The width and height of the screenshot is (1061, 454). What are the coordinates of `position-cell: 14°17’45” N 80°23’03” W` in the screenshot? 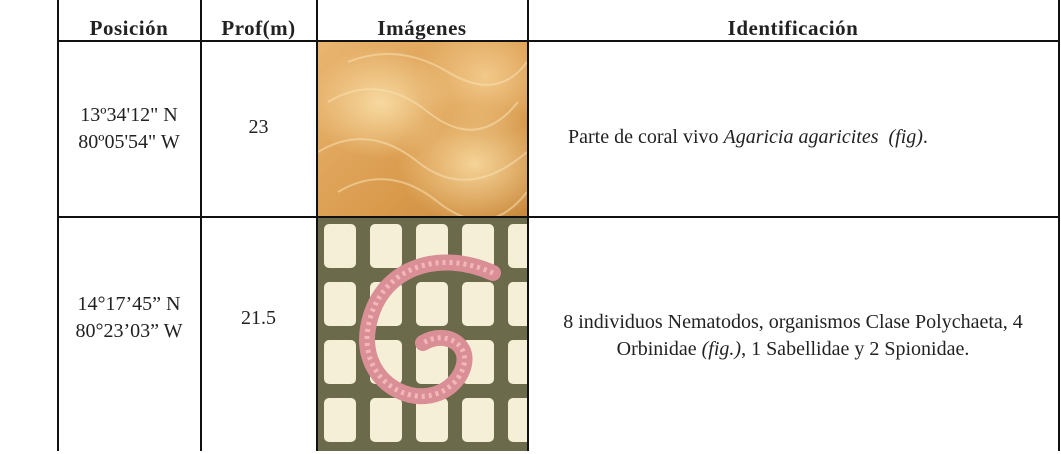 It's located at (129, 318).